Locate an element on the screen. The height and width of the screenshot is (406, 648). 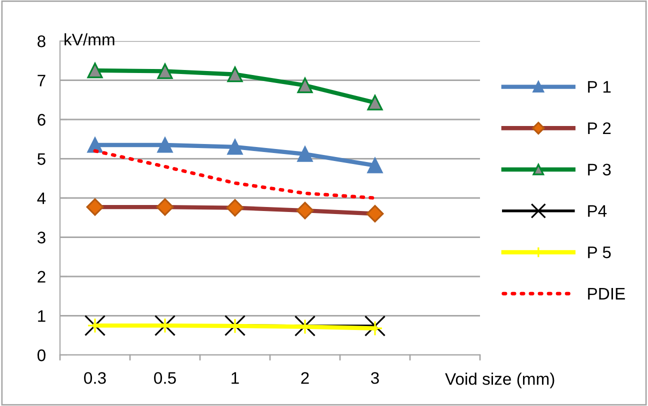
legend-label: P 5 is located at coordinates (599, 252).